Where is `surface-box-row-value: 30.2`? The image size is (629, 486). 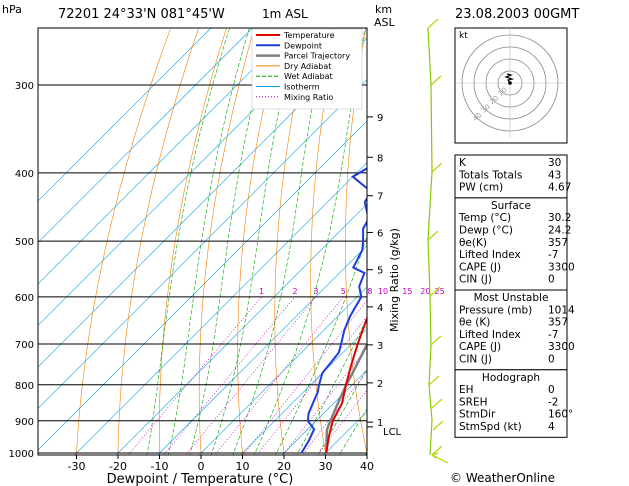 surface-box-row-value: 30.2 is located at coordinates (559, 218).